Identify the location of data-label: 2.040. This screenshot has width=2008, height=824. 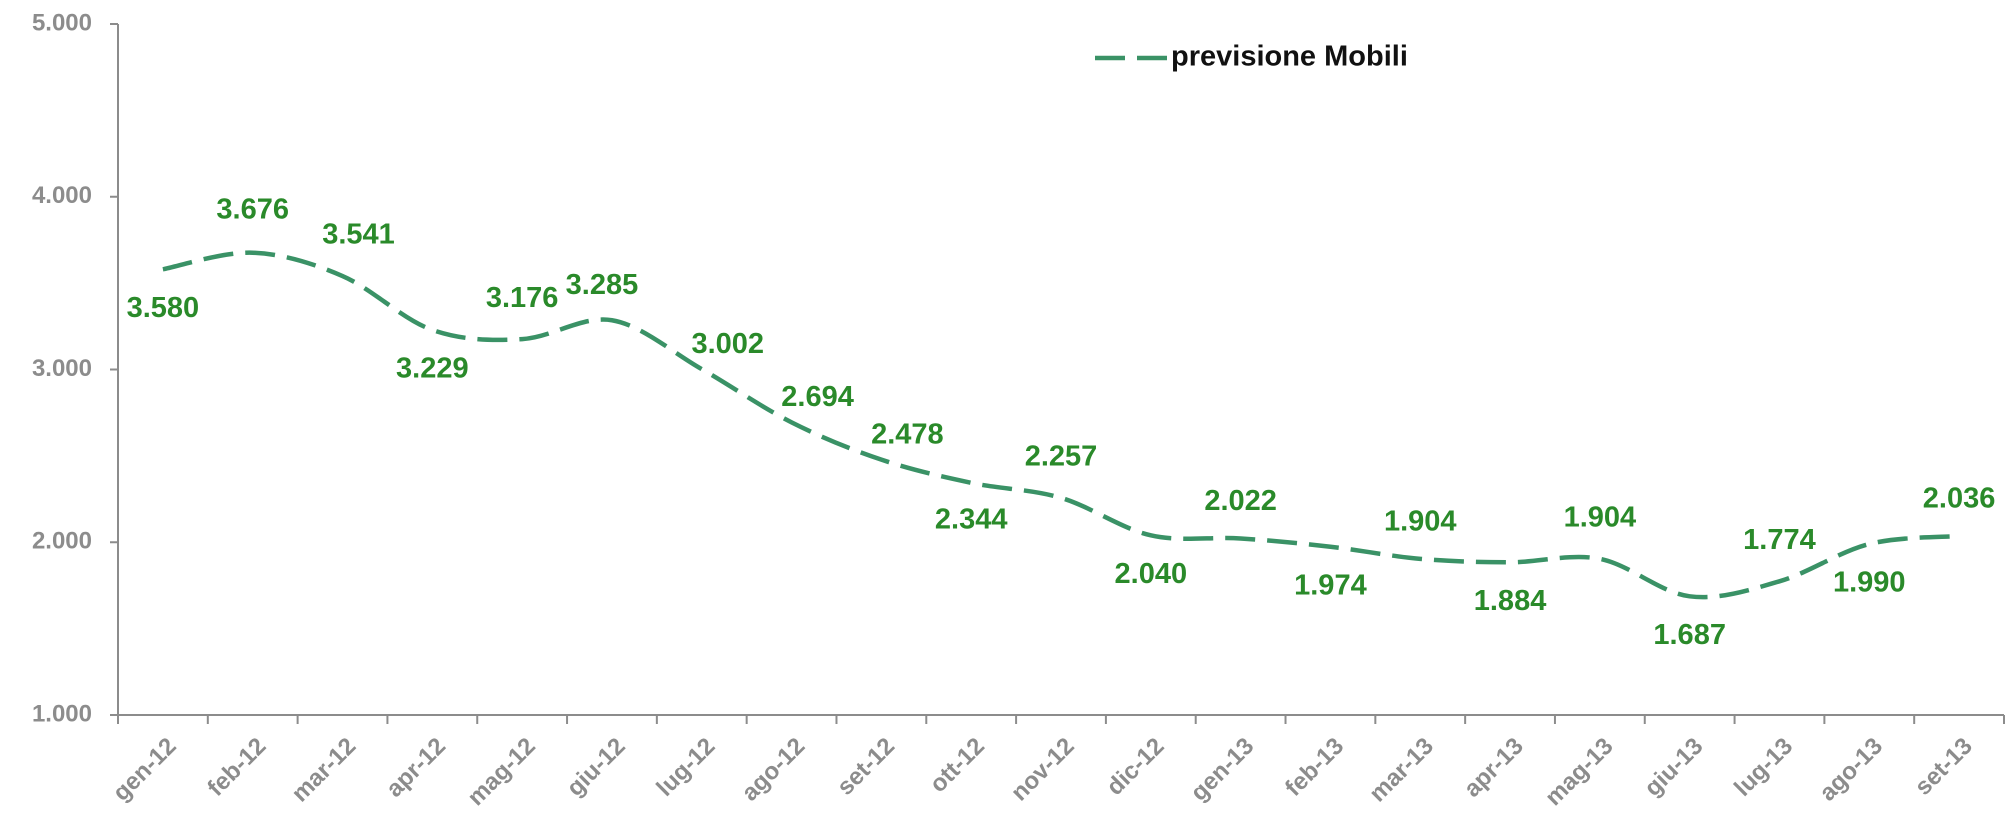
(1151, 574).